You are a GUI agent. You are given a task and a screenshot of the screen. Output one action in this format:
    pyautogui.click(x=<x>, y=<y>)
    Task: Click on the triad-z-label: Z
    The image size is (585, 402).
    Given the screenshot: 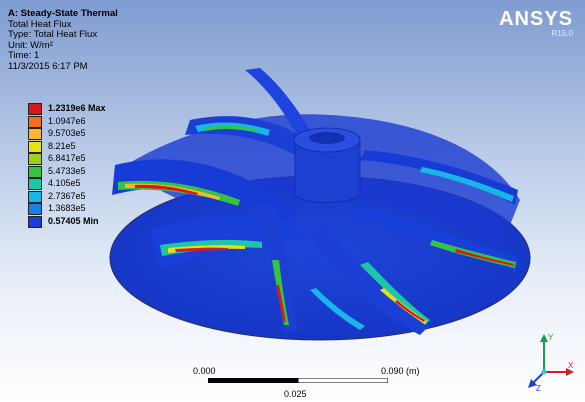 What is the action you would take?
    pyautogui.click(x=538, y=388)
    